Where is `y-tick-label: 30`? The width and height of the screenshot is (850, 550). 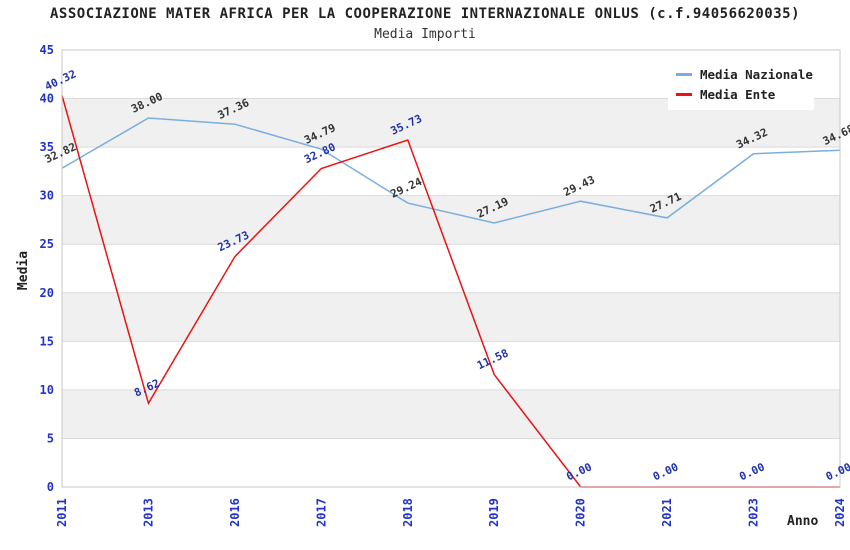 y-tick-label: 30 is located at coordinates (47, 196).